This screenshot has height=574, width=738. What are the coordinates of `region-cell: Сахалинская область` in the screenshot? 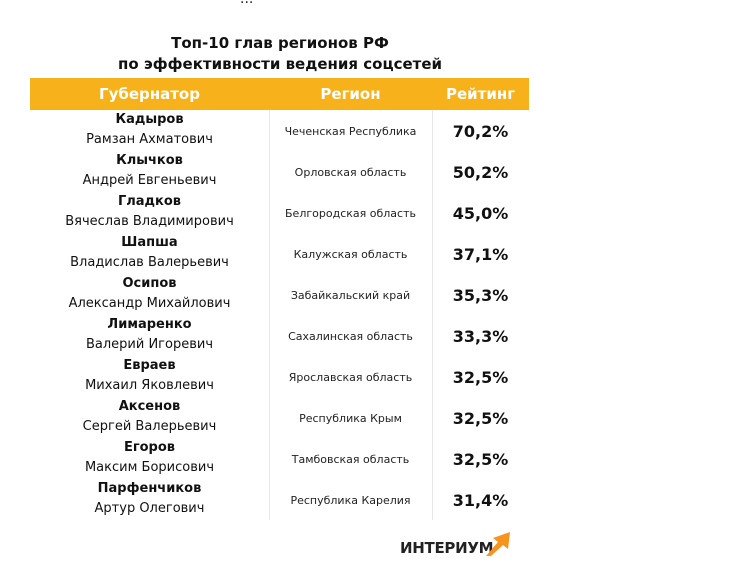 It's located at (350, 336).